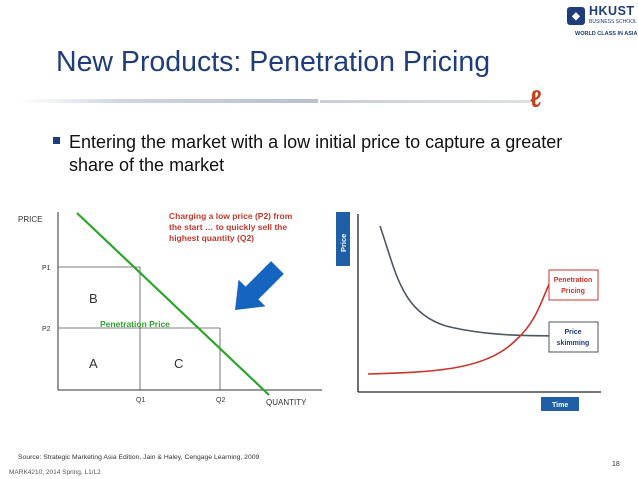 The height and width of the screenshot is (479, 638). Describe the element at coordinates (178, 363) in the screenshot. I see `region-c-label: C` at that location.